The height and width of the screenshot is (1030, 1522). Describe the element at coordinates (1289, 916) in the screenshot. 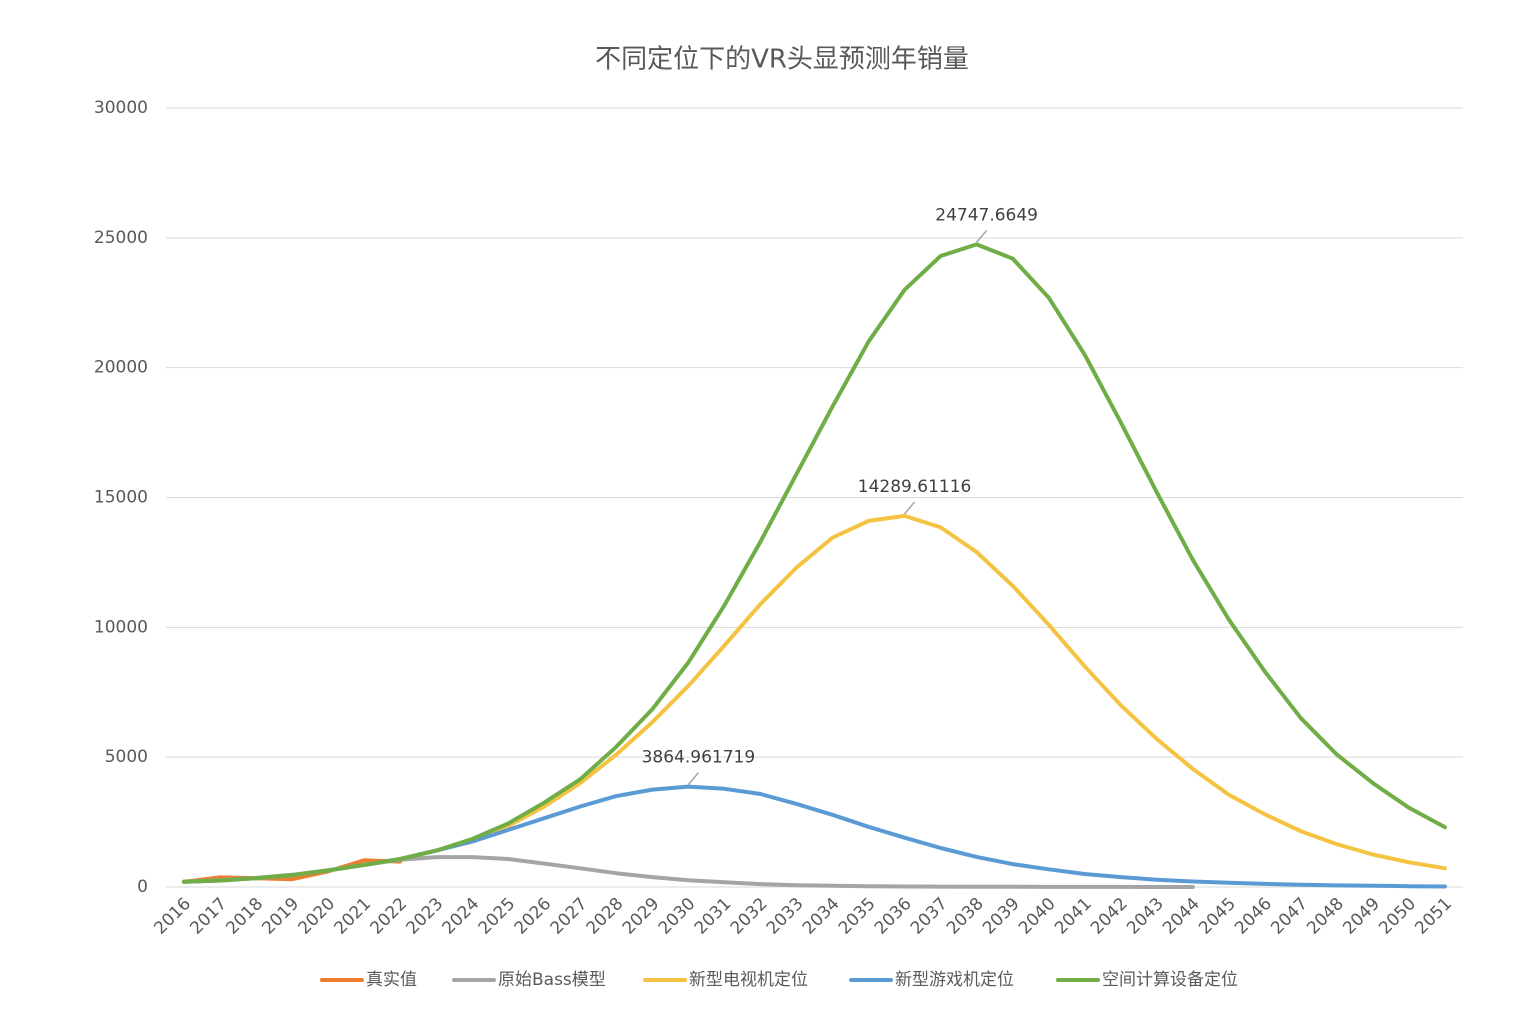

I see `x-tick-label: 2047` at that location.